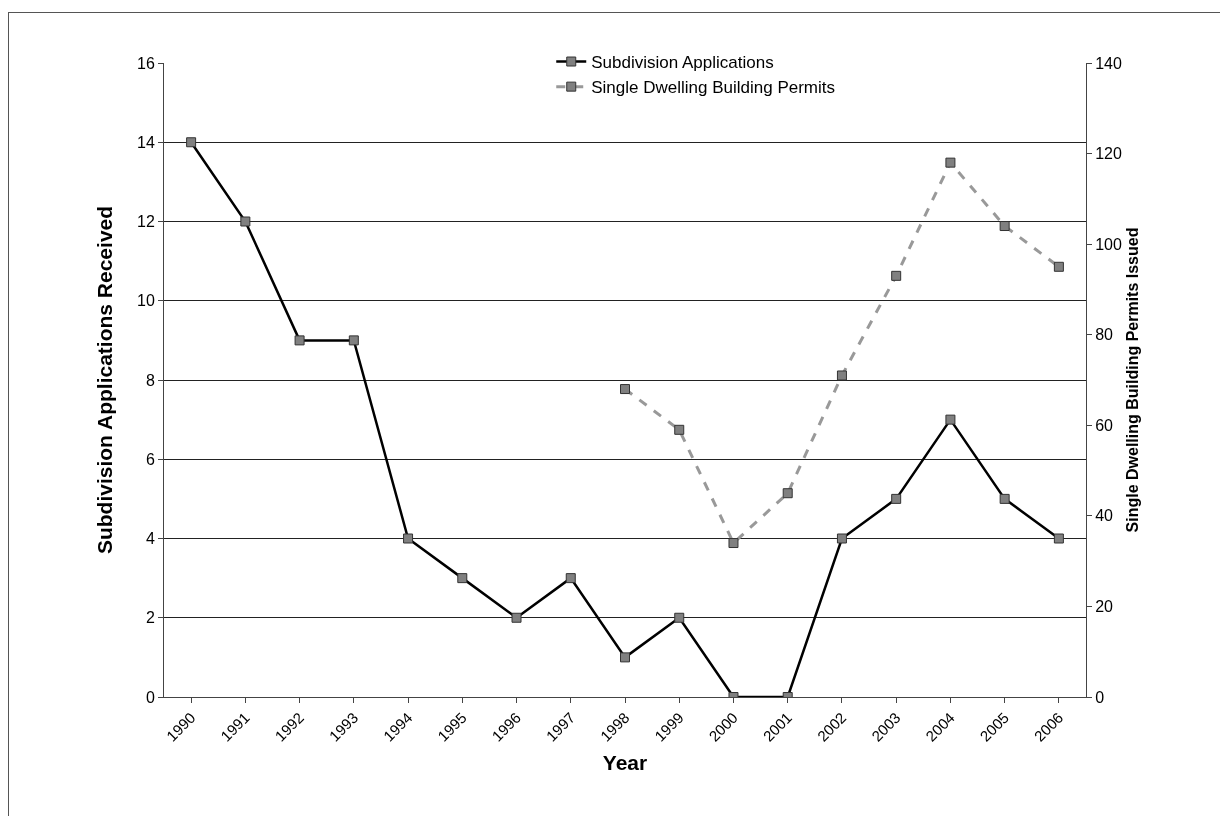 The height and width of the screenshot is (824, 1228). What do you see at coordinates (1132, 380) in the screenshot?
I see `y2-axis-title: Single Dwelling Building Permits Issued` at bounding box center [1132, 380].